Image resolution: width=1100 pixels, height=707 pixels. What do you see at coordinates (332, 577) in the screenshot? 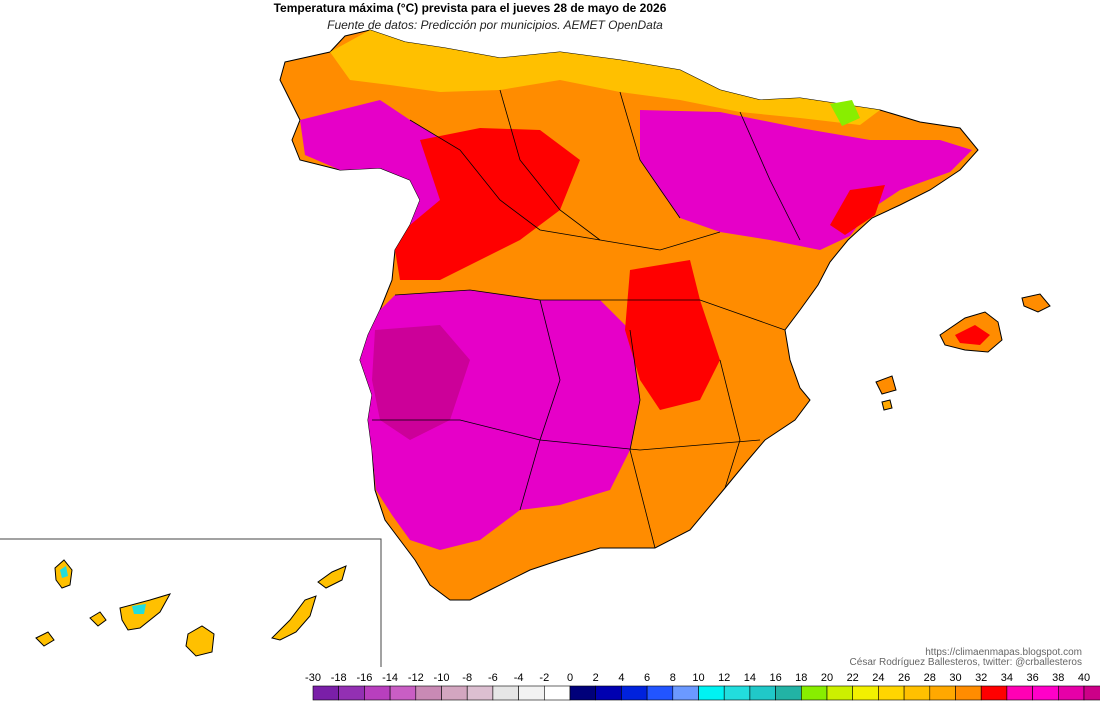
I see `canary-lanzarote` at bounding box center [332, 577].